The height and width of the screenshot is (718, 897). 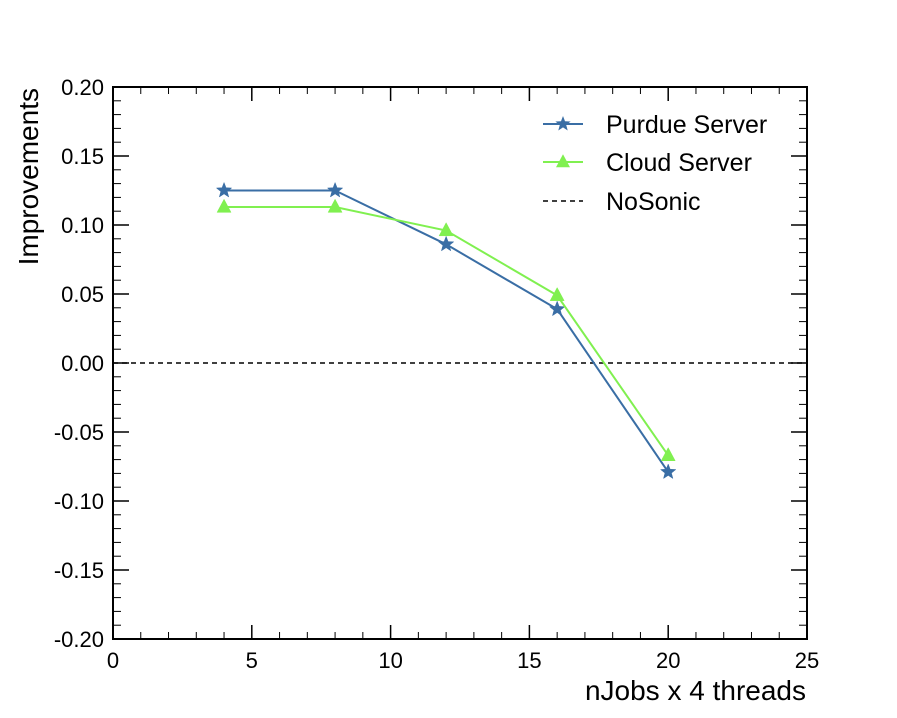 What do you see at coordinates (82, 225) in the screenshot?
I see `y-tick-label: 0.10` at bounding box center [82, 225].